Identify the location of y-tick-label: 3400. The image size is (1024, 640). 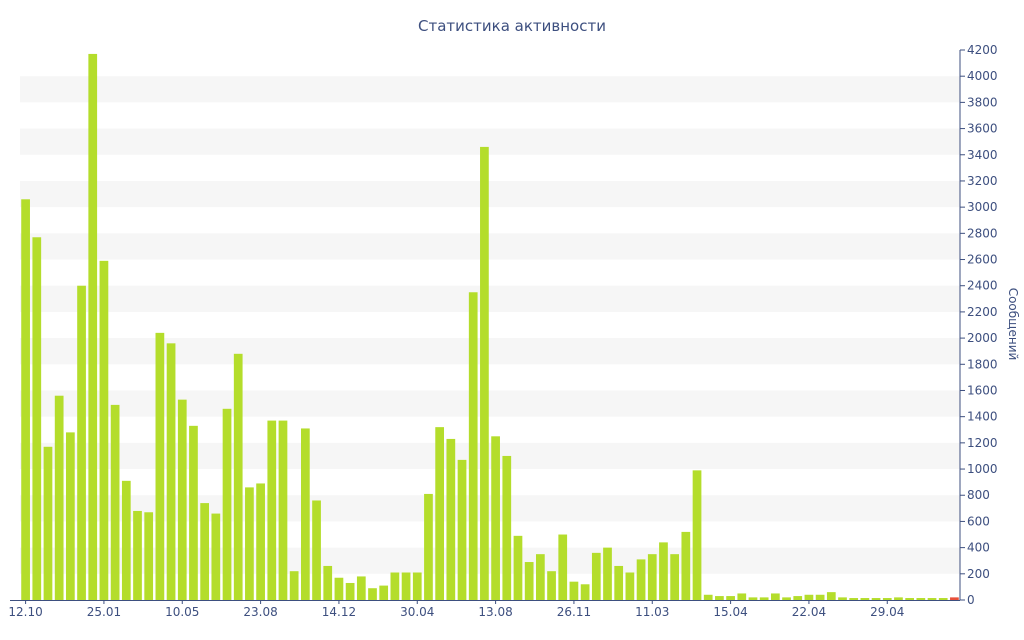
(982, 155).